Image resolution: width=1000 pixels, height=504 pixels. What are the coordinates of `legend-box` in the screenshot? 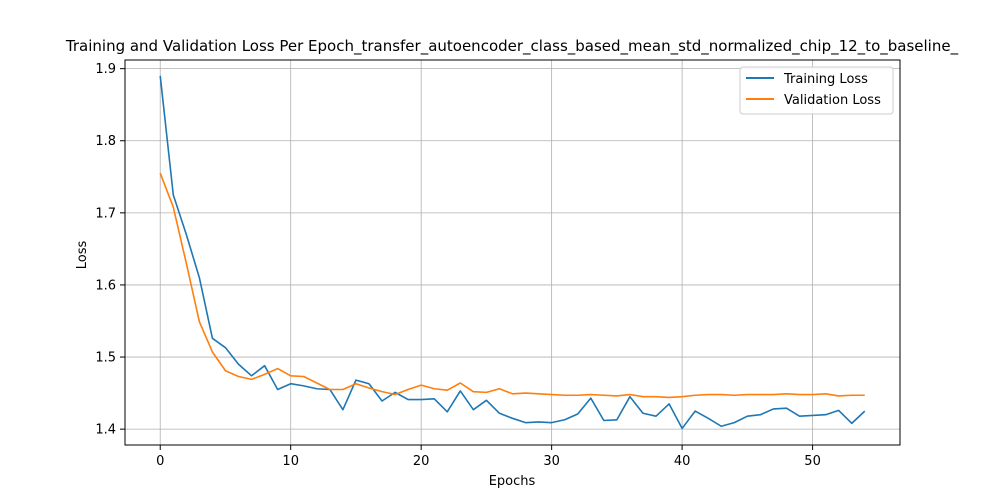 It's located at (816, 90).